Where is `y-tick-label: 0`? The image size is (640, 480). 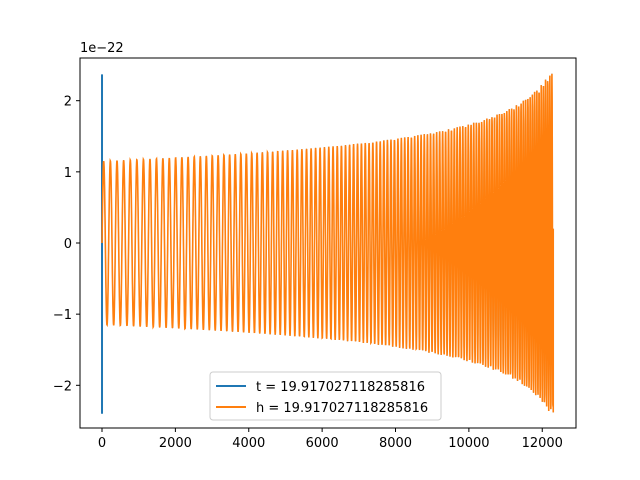
y-tick-label: 0 is located at coordinates (68, 244).